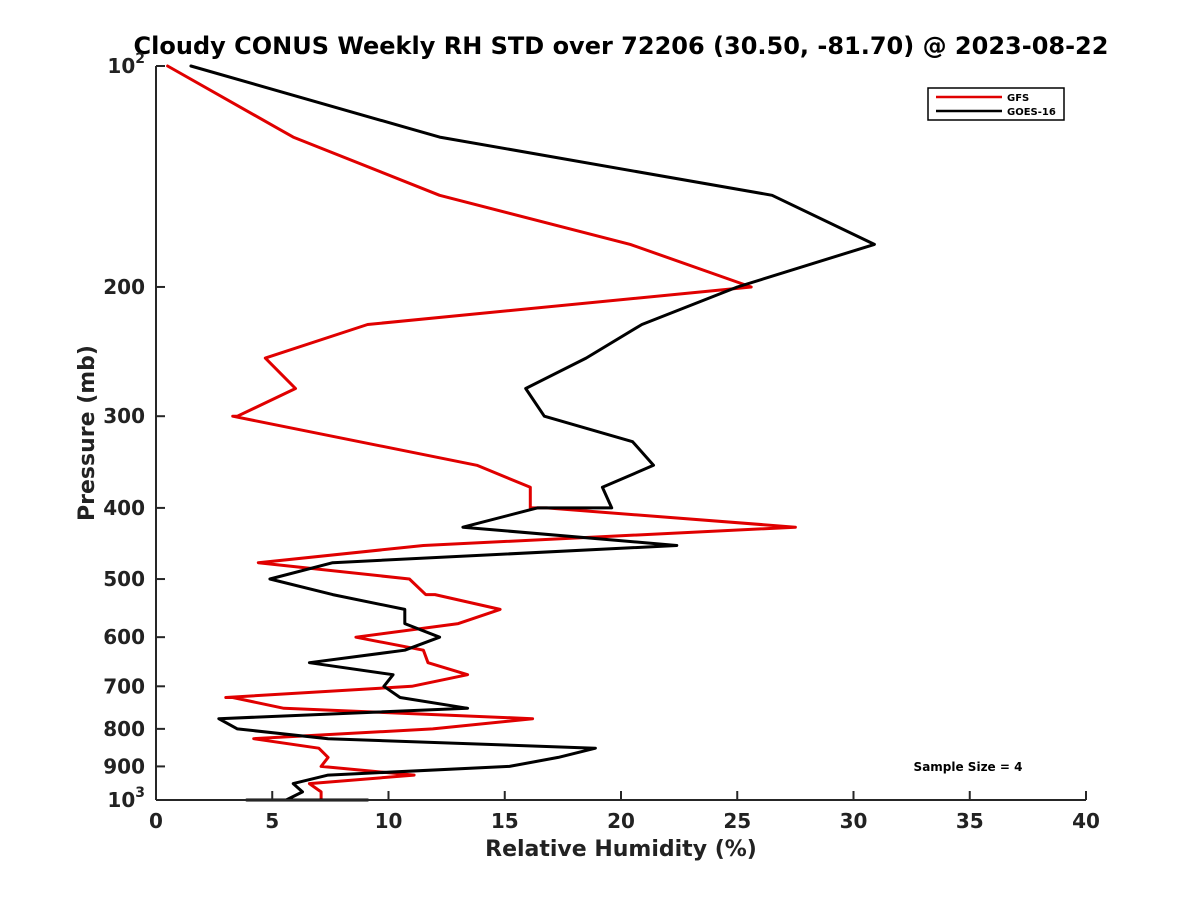 Image resolution: width=1200 pixels, height=900 pixels. Describe the element at coordinates (156, 821) in the screenshot. I see `x-tick-label: 0` at that location.